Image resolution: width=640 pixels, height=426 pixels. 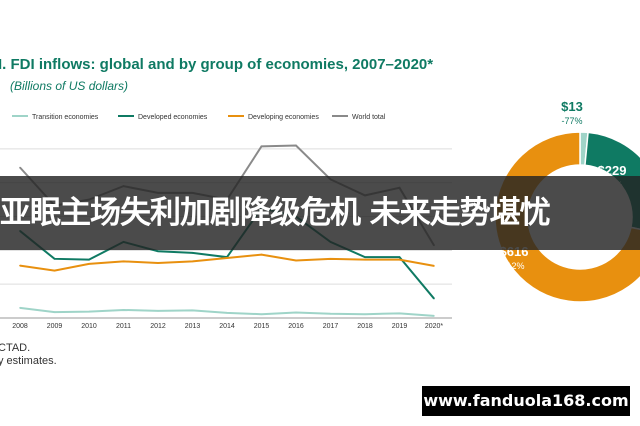 What do you see at coordinates (572, 107) in the screenshot?
I see `slice-value-label: $13` at bounding box center [572, 107].